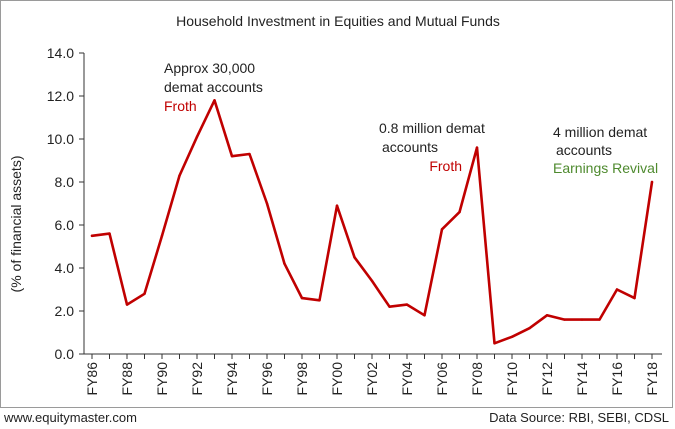 The width and height of the screenshot is (675, 429). Describe the element at coordinates (209, 68) in the screenshot. I see `annotation-text: Approx 30,000` at that location.